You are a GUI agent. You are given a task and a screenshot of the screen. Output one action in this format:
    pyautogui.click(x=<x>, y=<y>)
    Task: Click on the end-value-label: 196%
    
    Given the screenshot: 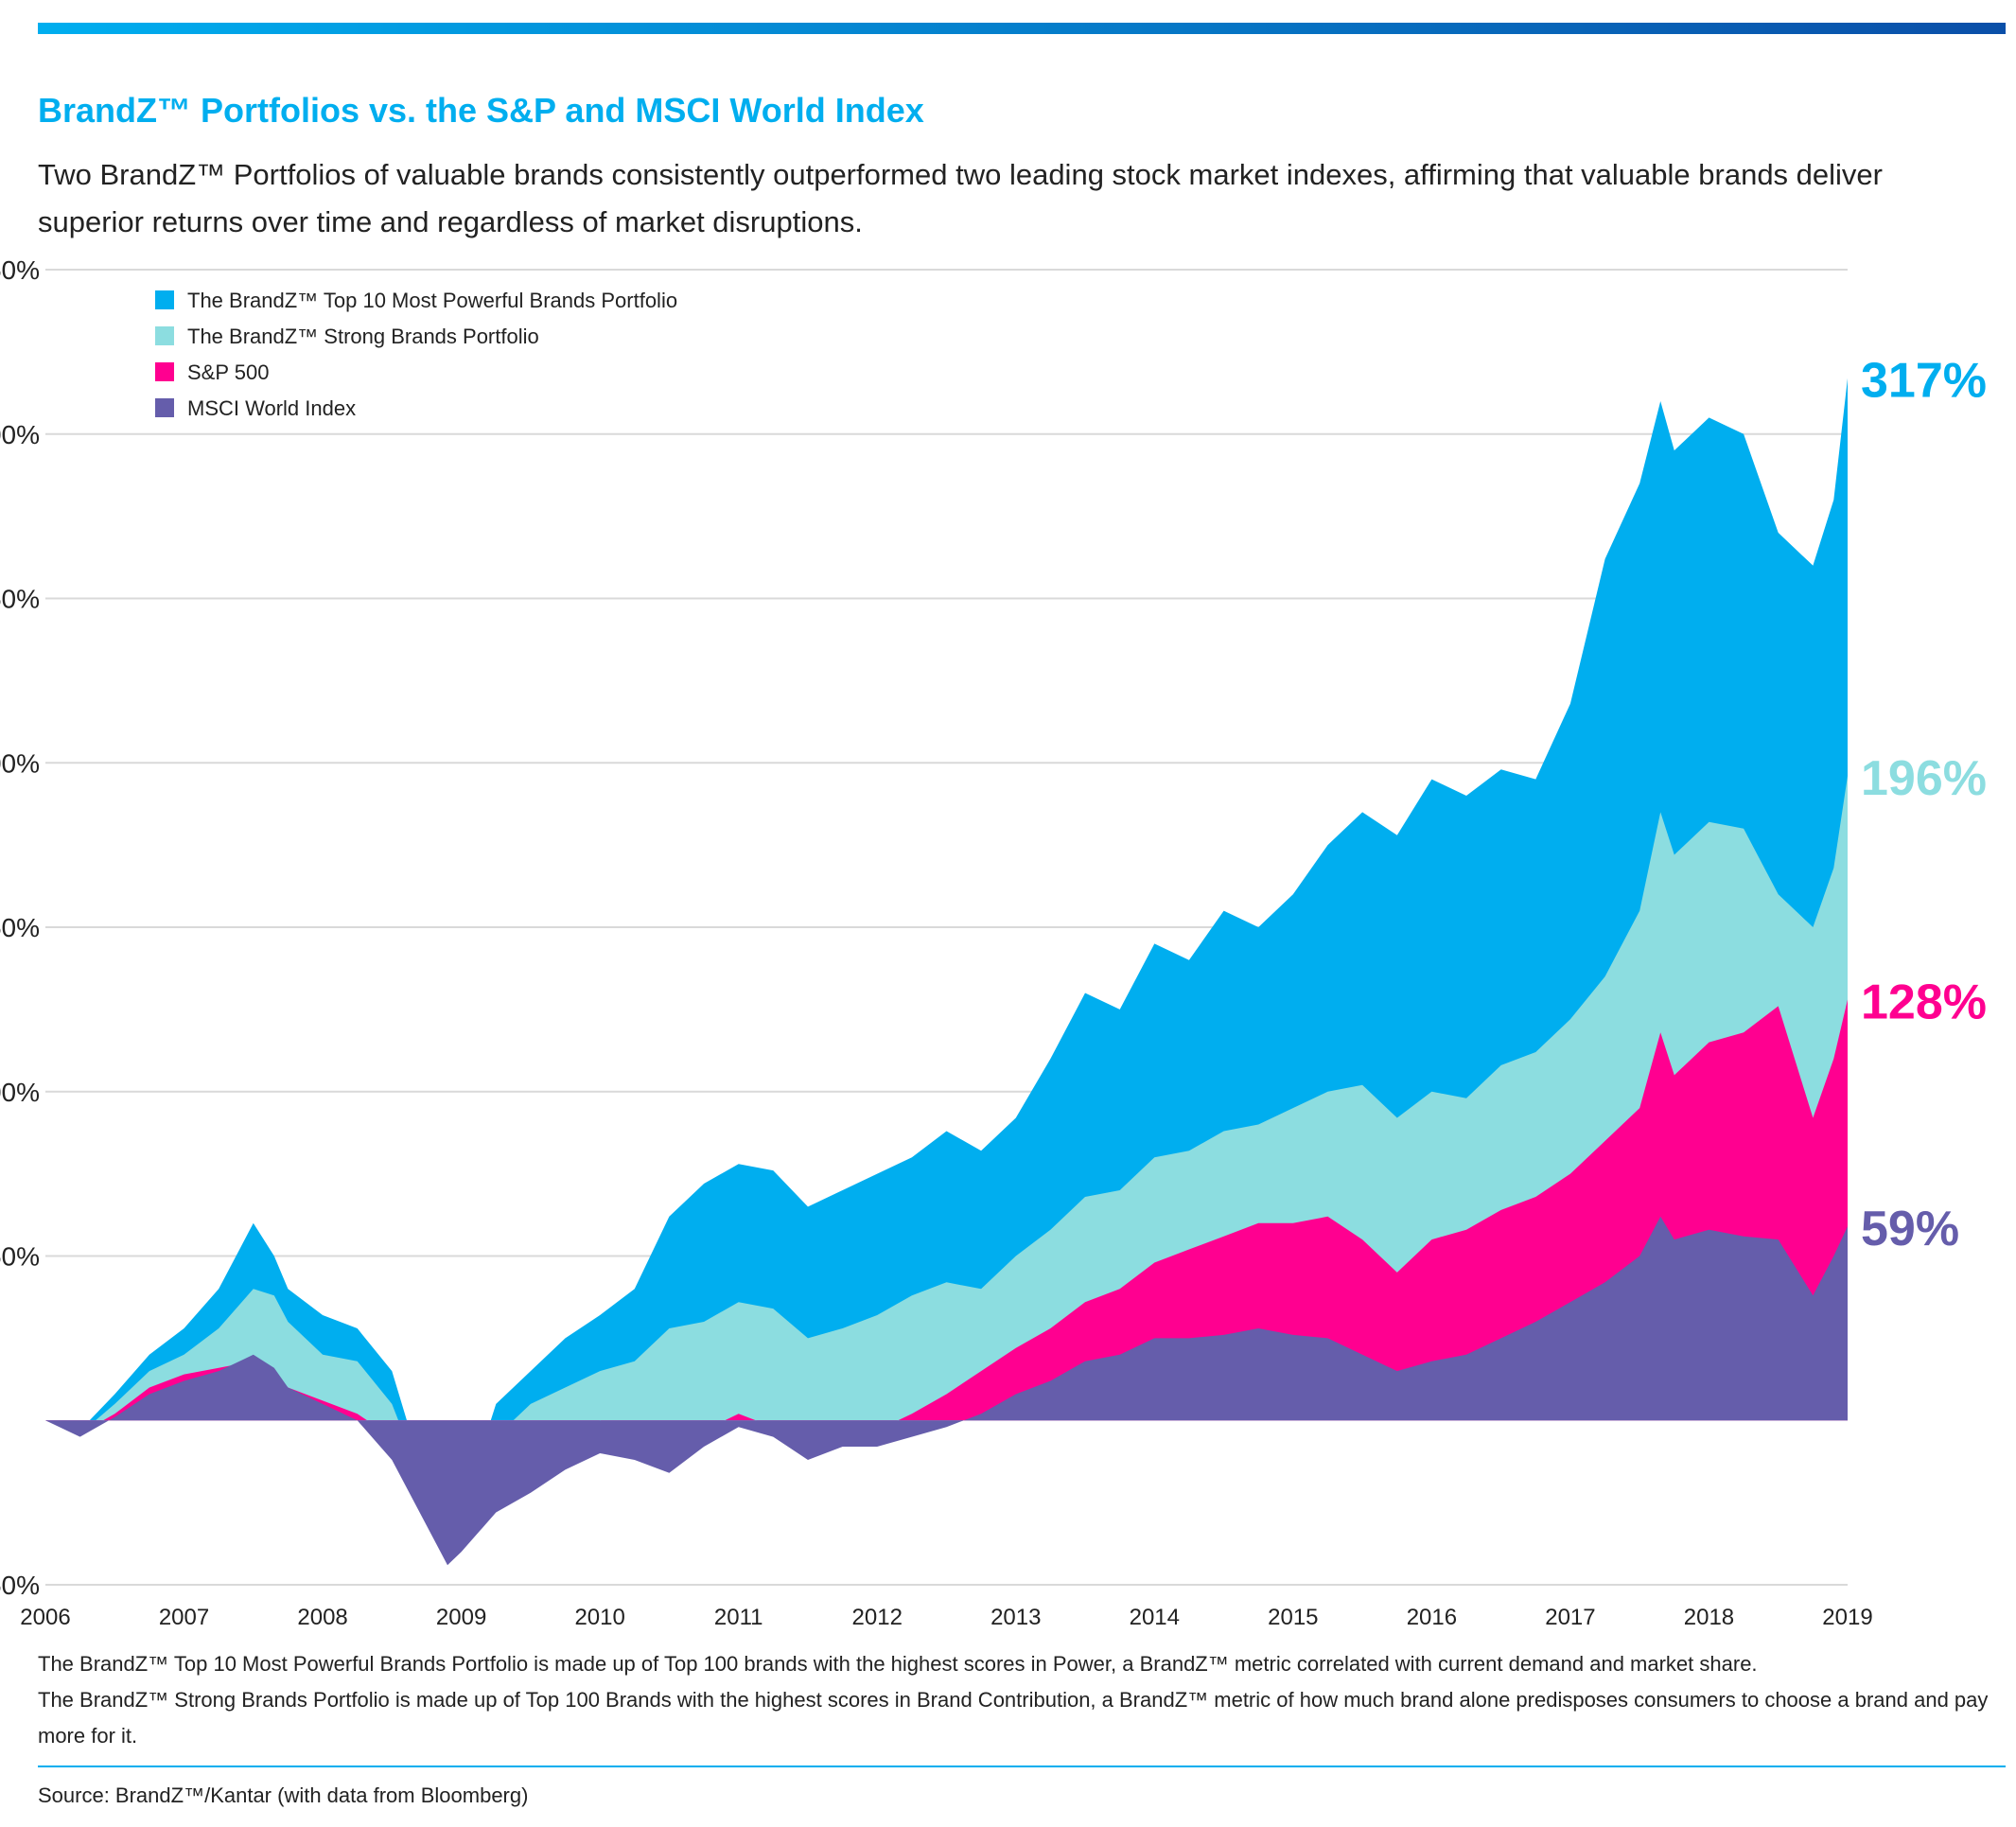 What is the action you would take?
    pyautogui.click(x=1924, y=778)
    